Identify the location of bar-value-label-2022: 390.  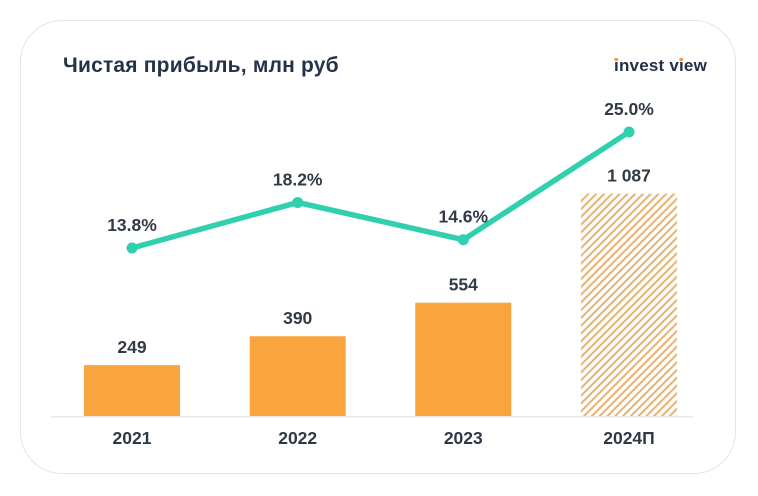
(297, 318).